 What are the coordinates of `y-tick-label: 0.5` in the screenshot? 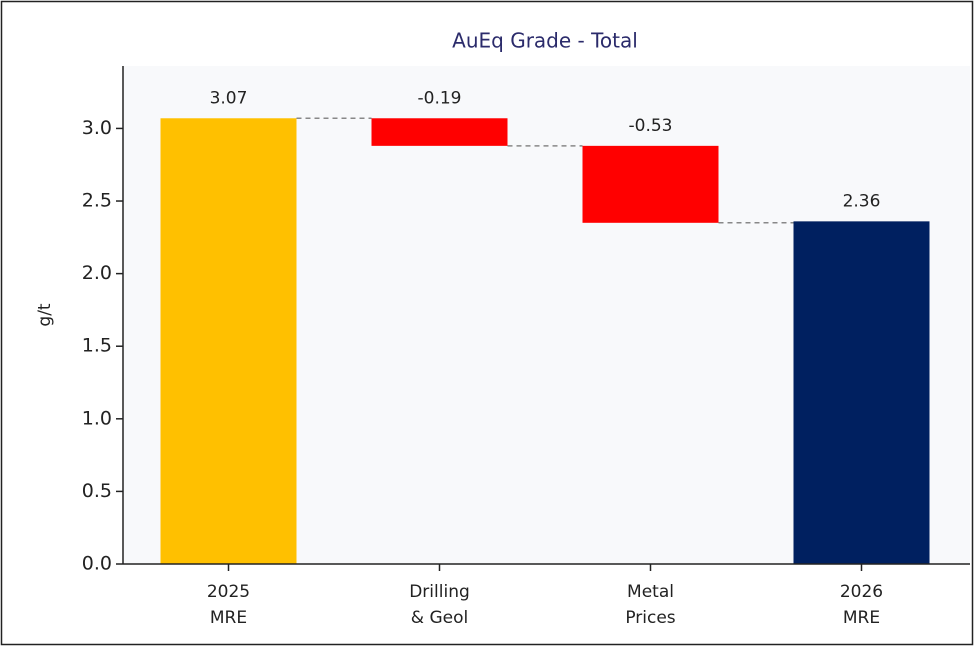 It's located at (97, 491).